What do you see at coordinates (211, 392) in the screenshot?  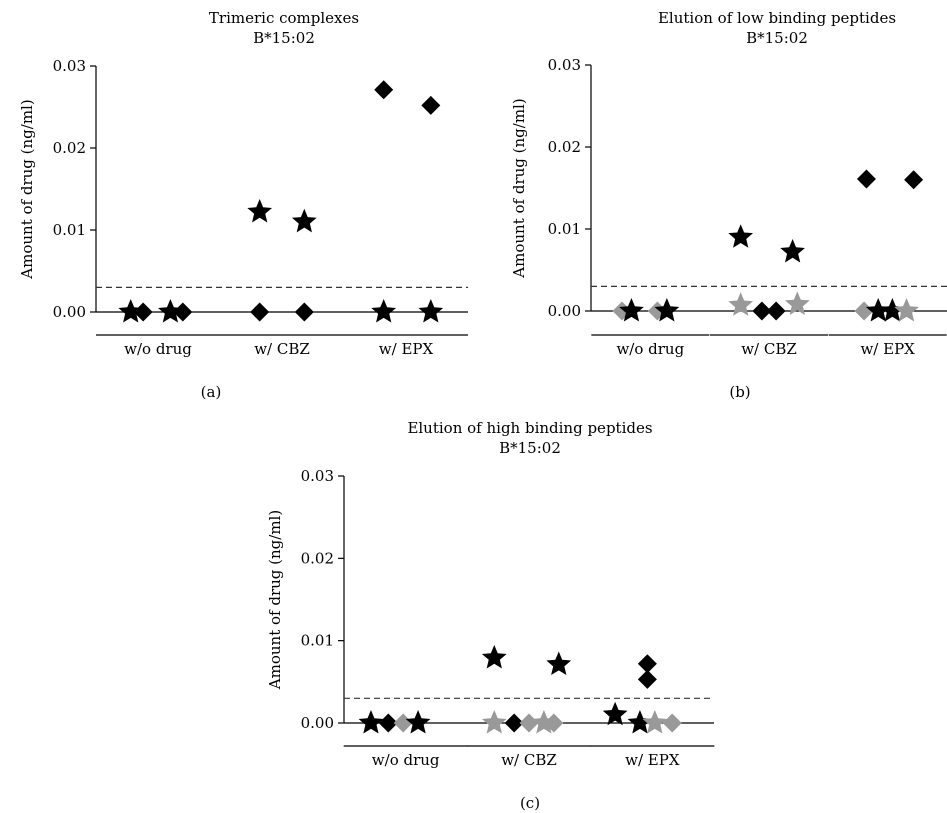 I see `panel-label: (a)` at bounding box center [211, 392].